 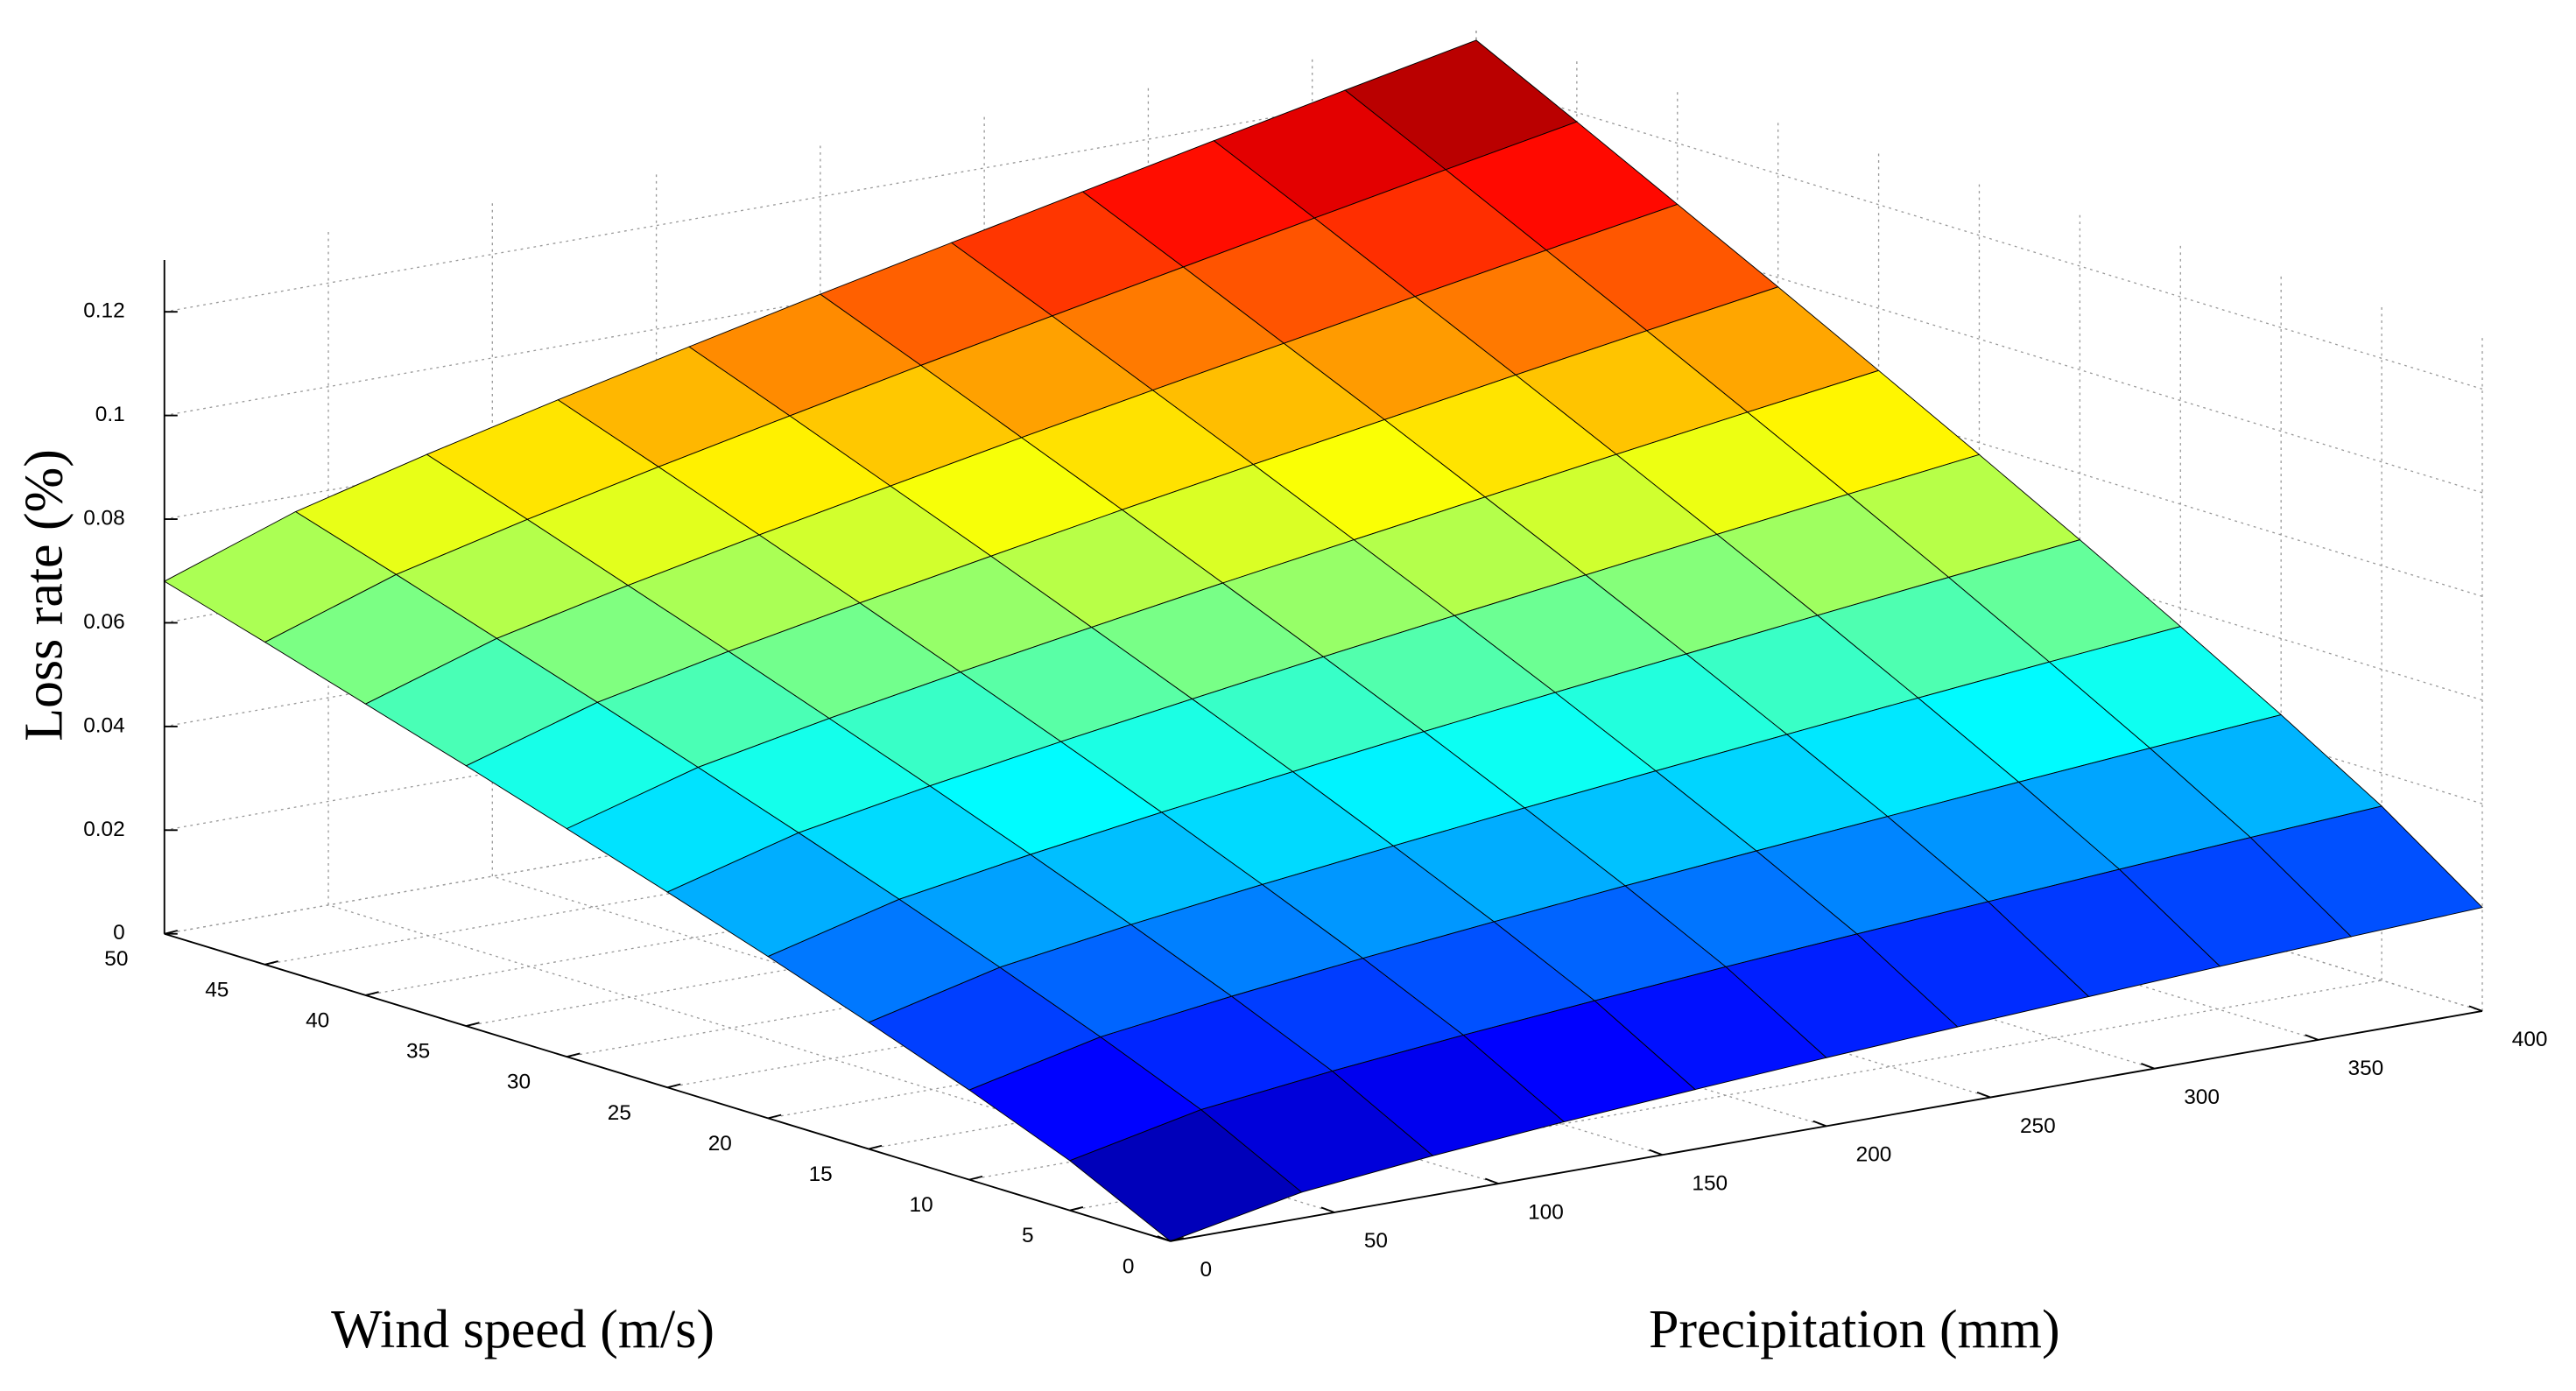 I want to click on x-tick-label: 300, so click(x=2202, y=1097).